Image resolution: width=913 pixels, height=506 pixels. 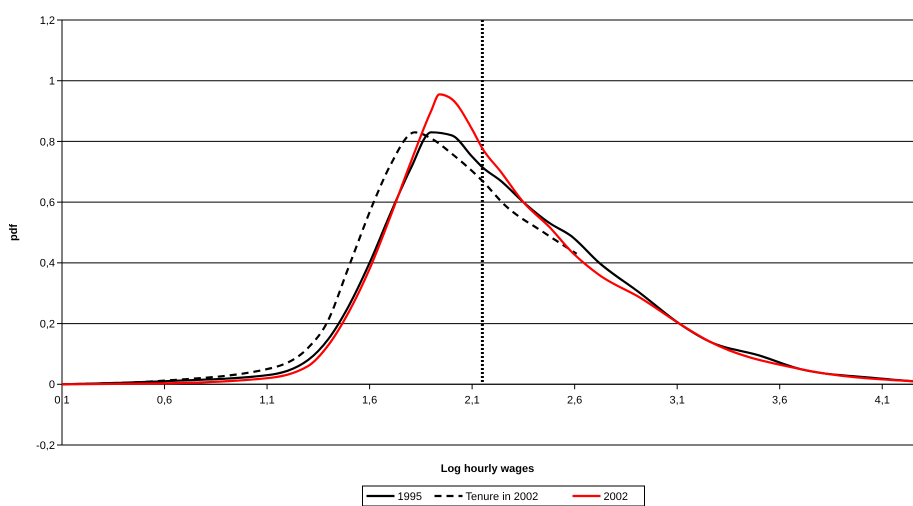 I want to click on x-tick-label: 1,1, so click(x=267, y=400).